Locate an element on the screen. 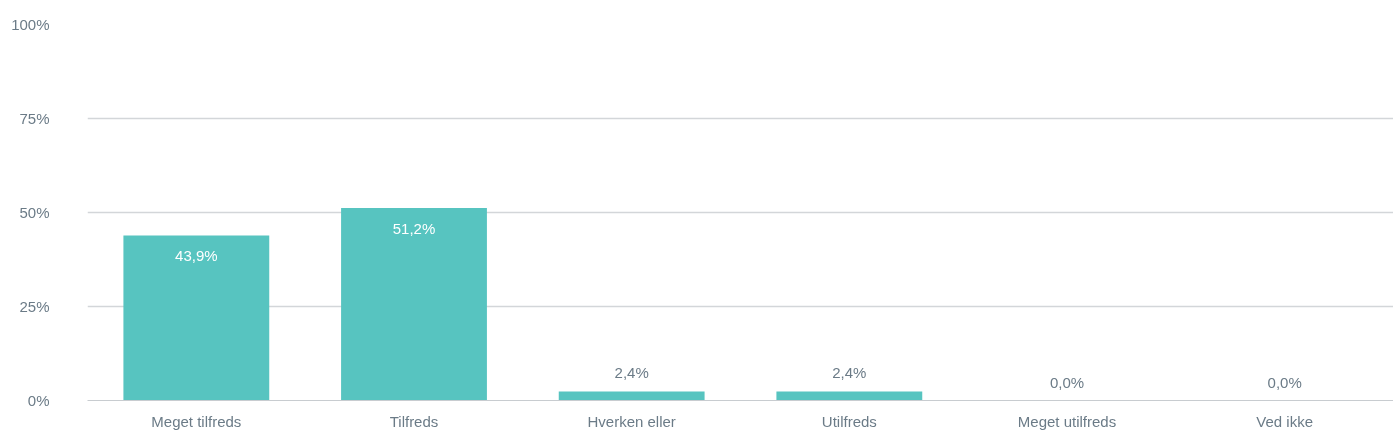 The image size is (1393, 432). data-label: 51,2% is located at coordinates (414, 228).